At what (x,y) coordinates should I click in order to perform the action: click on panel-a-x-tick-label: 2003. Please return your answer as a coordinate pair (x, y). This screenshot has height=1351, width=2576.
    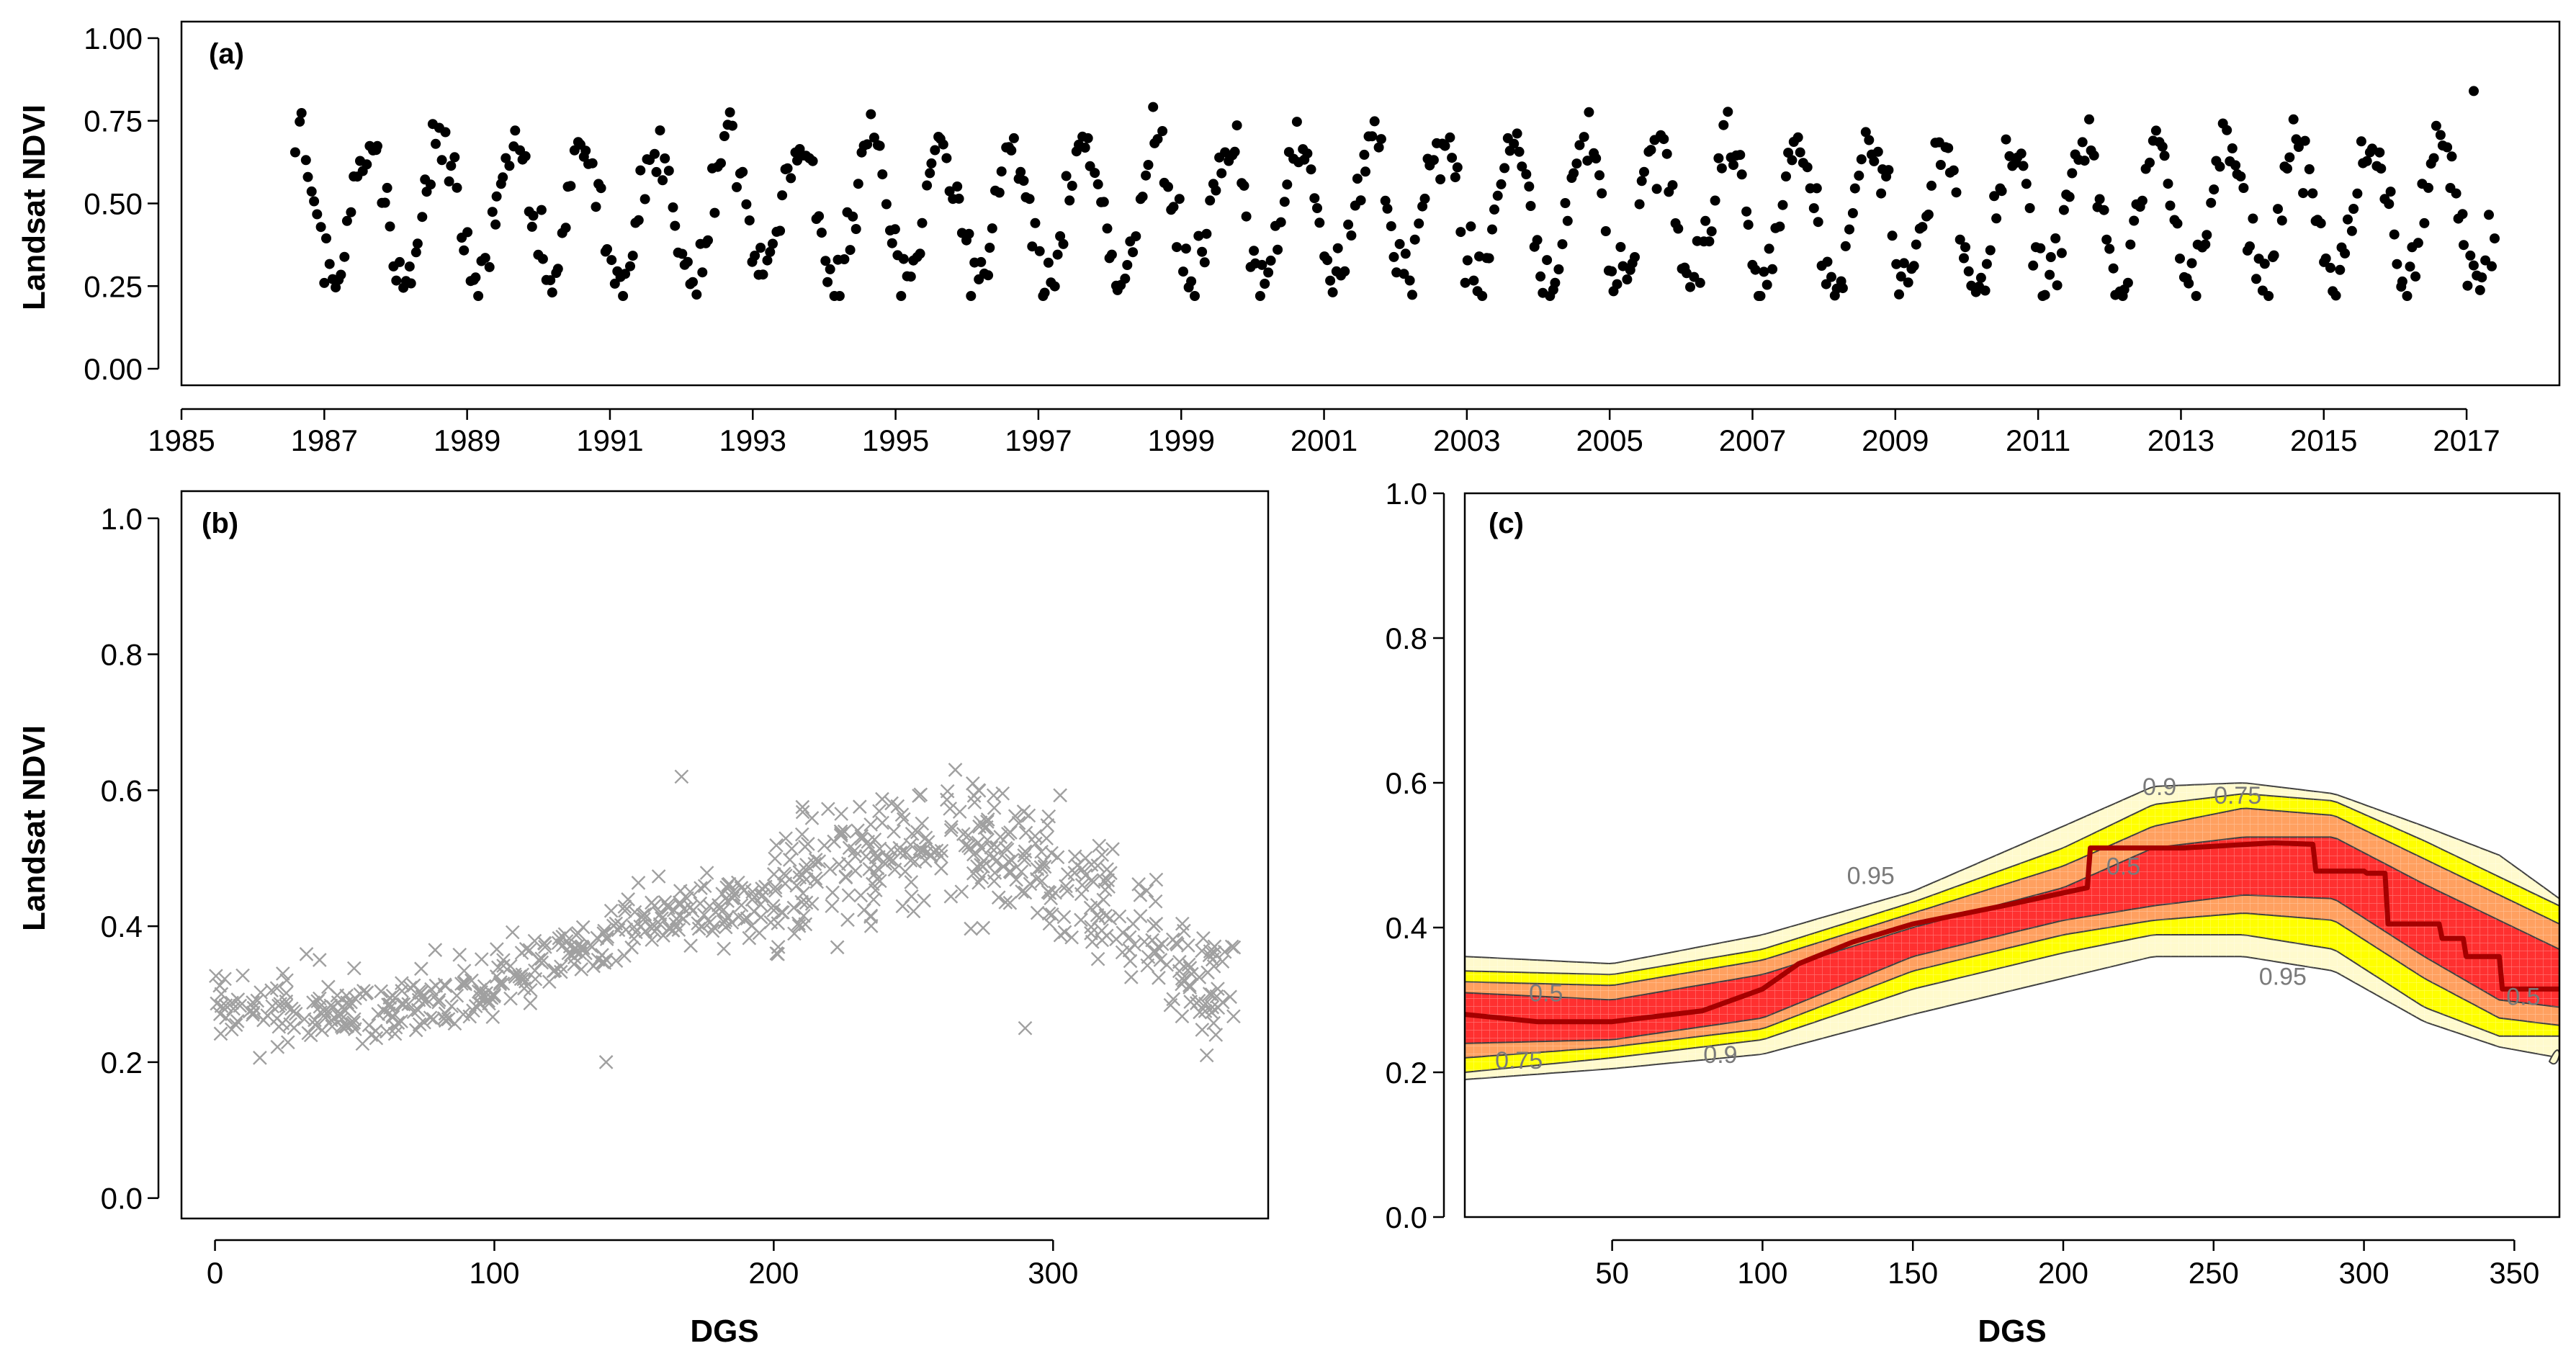
    Looking at the image, I should click on (1466, 440).